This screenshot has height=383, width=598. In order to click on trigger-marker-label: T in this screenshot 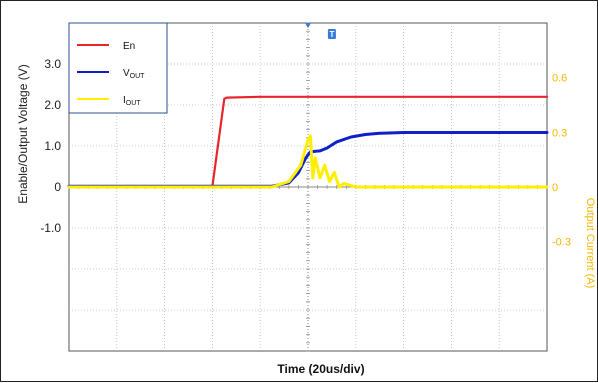, I will do `click(331, 34)`.